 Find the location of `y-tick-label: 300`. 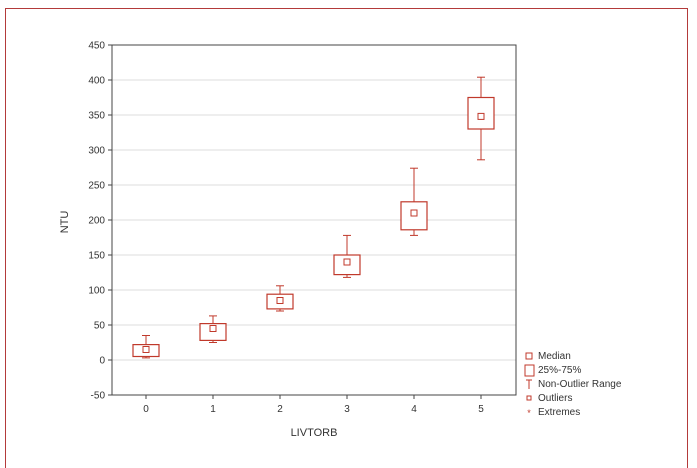

y-tick-label: 300 is located at coordinates (96, 151).